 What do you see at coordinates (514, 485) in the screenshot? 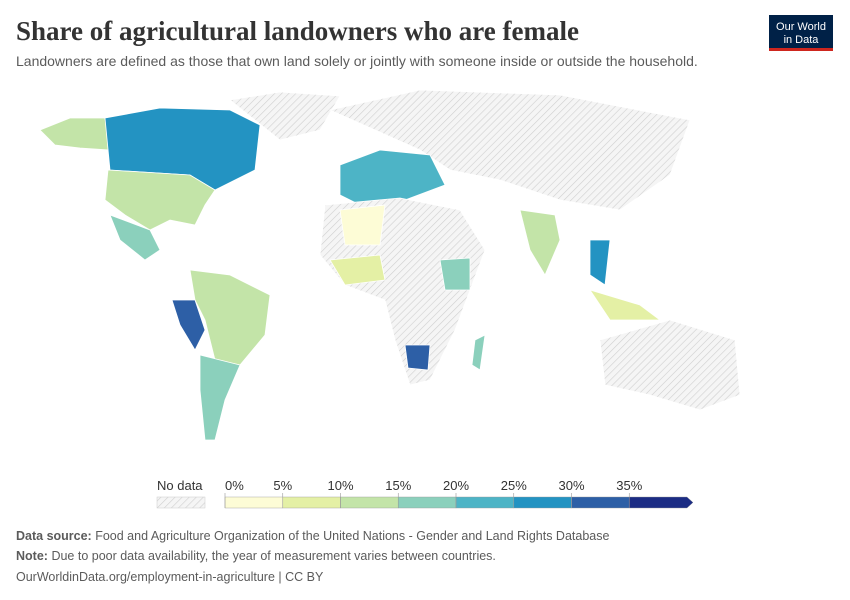
I see `legend-tick-label: 25%` at bounding box center [514, 485].